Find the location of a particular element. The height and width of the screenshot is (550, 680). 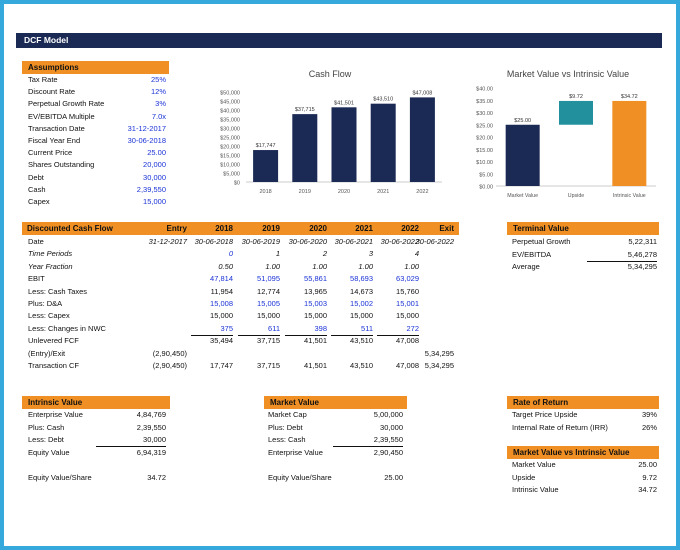

cash-flow-y-tick: $25,000 is located at coordinates (230, 139).